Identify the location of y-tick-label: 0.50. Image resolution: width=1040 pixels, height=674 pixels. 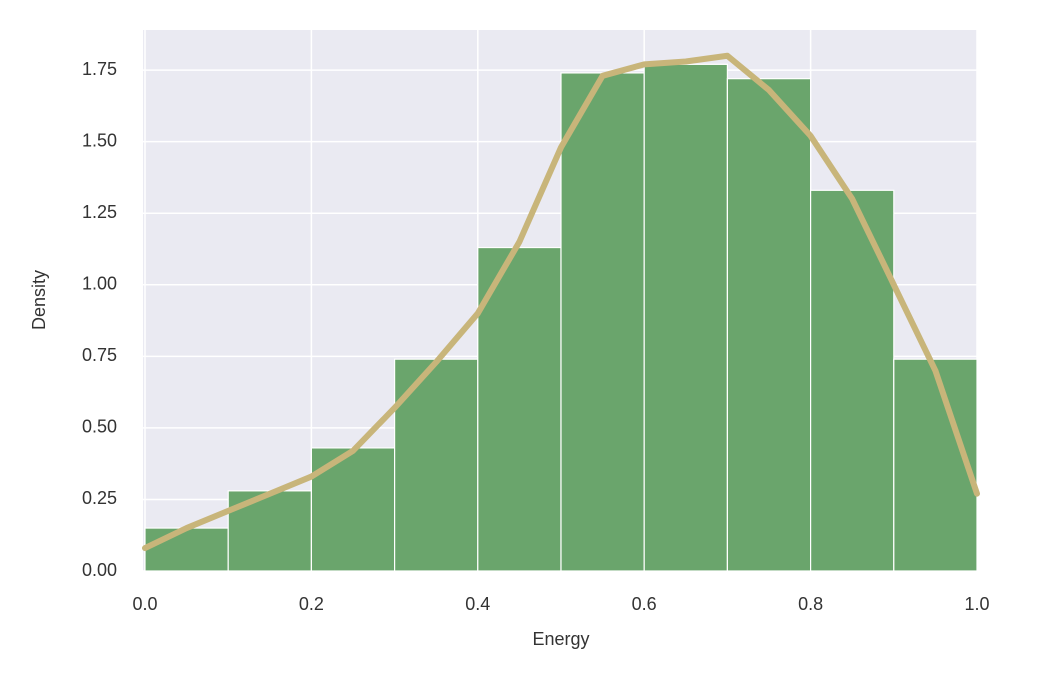
(99, 427).